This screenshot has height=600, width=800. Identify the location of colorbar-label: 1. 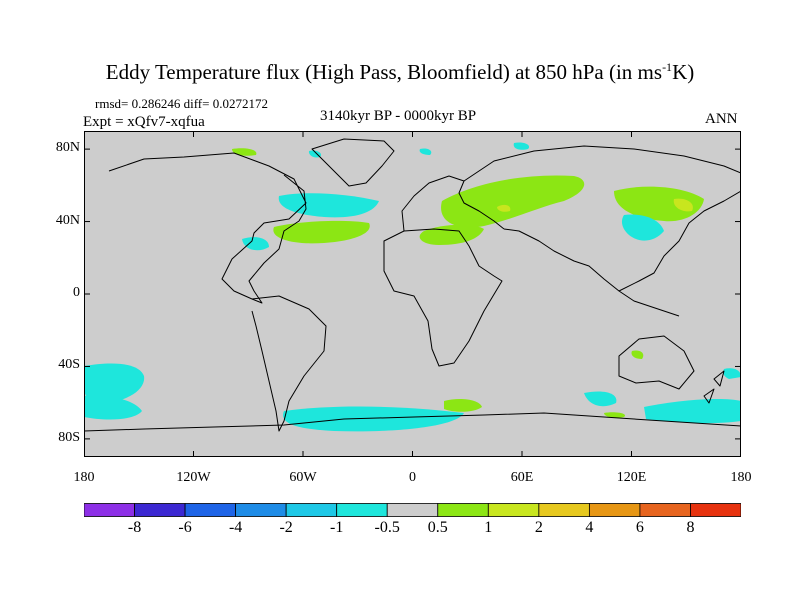
(488, 527).